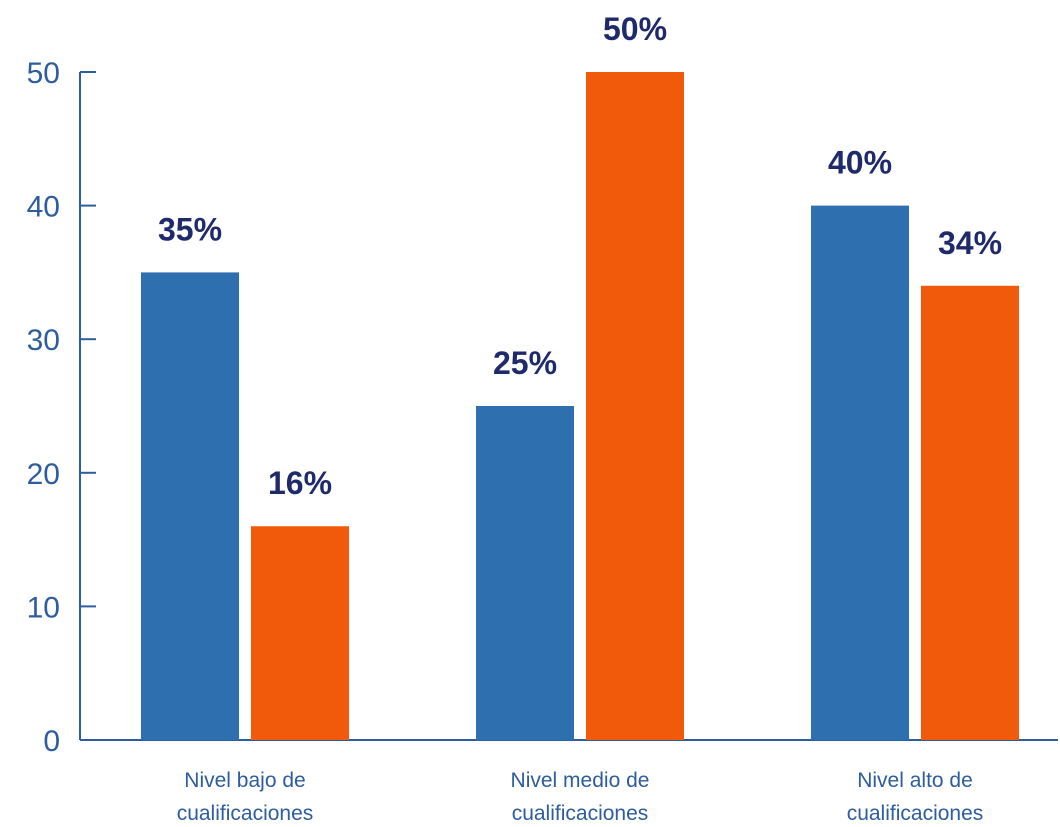 The width and height of the screenshot is (1060, 827). Describe the element at coordinates (245, 797) in the screenshot. I see `category-label: Nivel bajo de cualificaciones` at that location.